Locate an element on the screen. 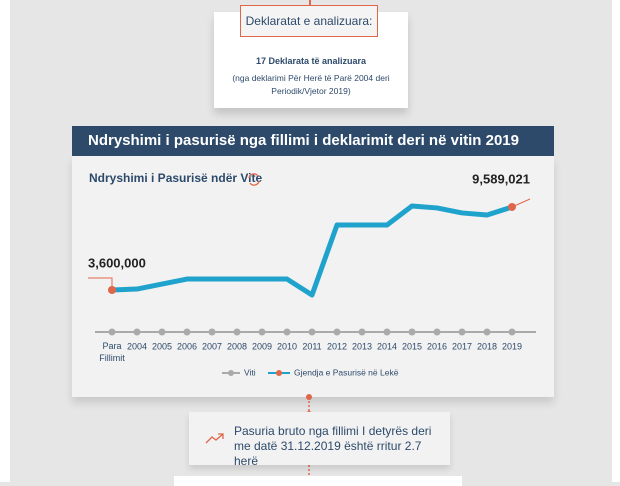 The width and height of the screenshot is (620, 486). x-tick-label: 2009 is located at coordinates (262, 346).